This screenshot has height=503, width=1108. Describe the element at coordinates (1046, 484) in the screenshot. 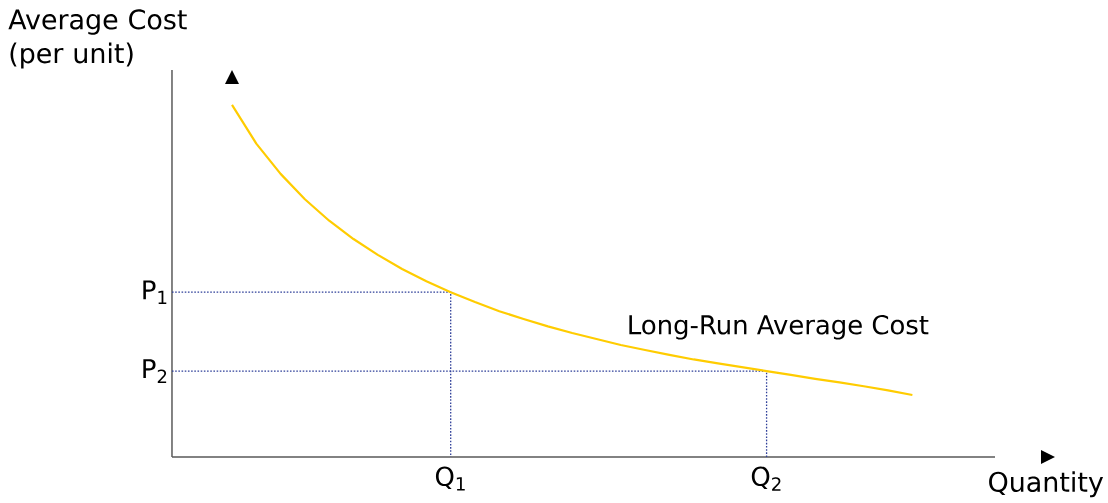

I see `x-axis-title: Quantity` at that location.